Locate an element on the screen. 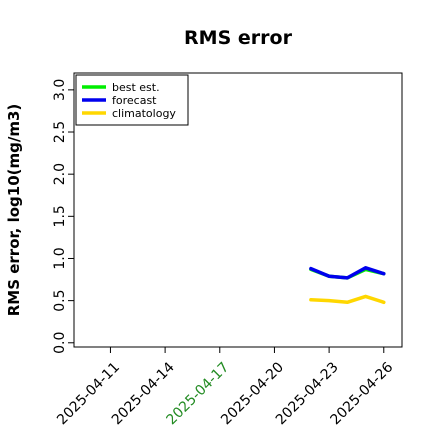 The width and height of the screenshot is (440, 440). y-axis-label: RMS error, log10(mg/m3) is located at coordinates (14, 210).